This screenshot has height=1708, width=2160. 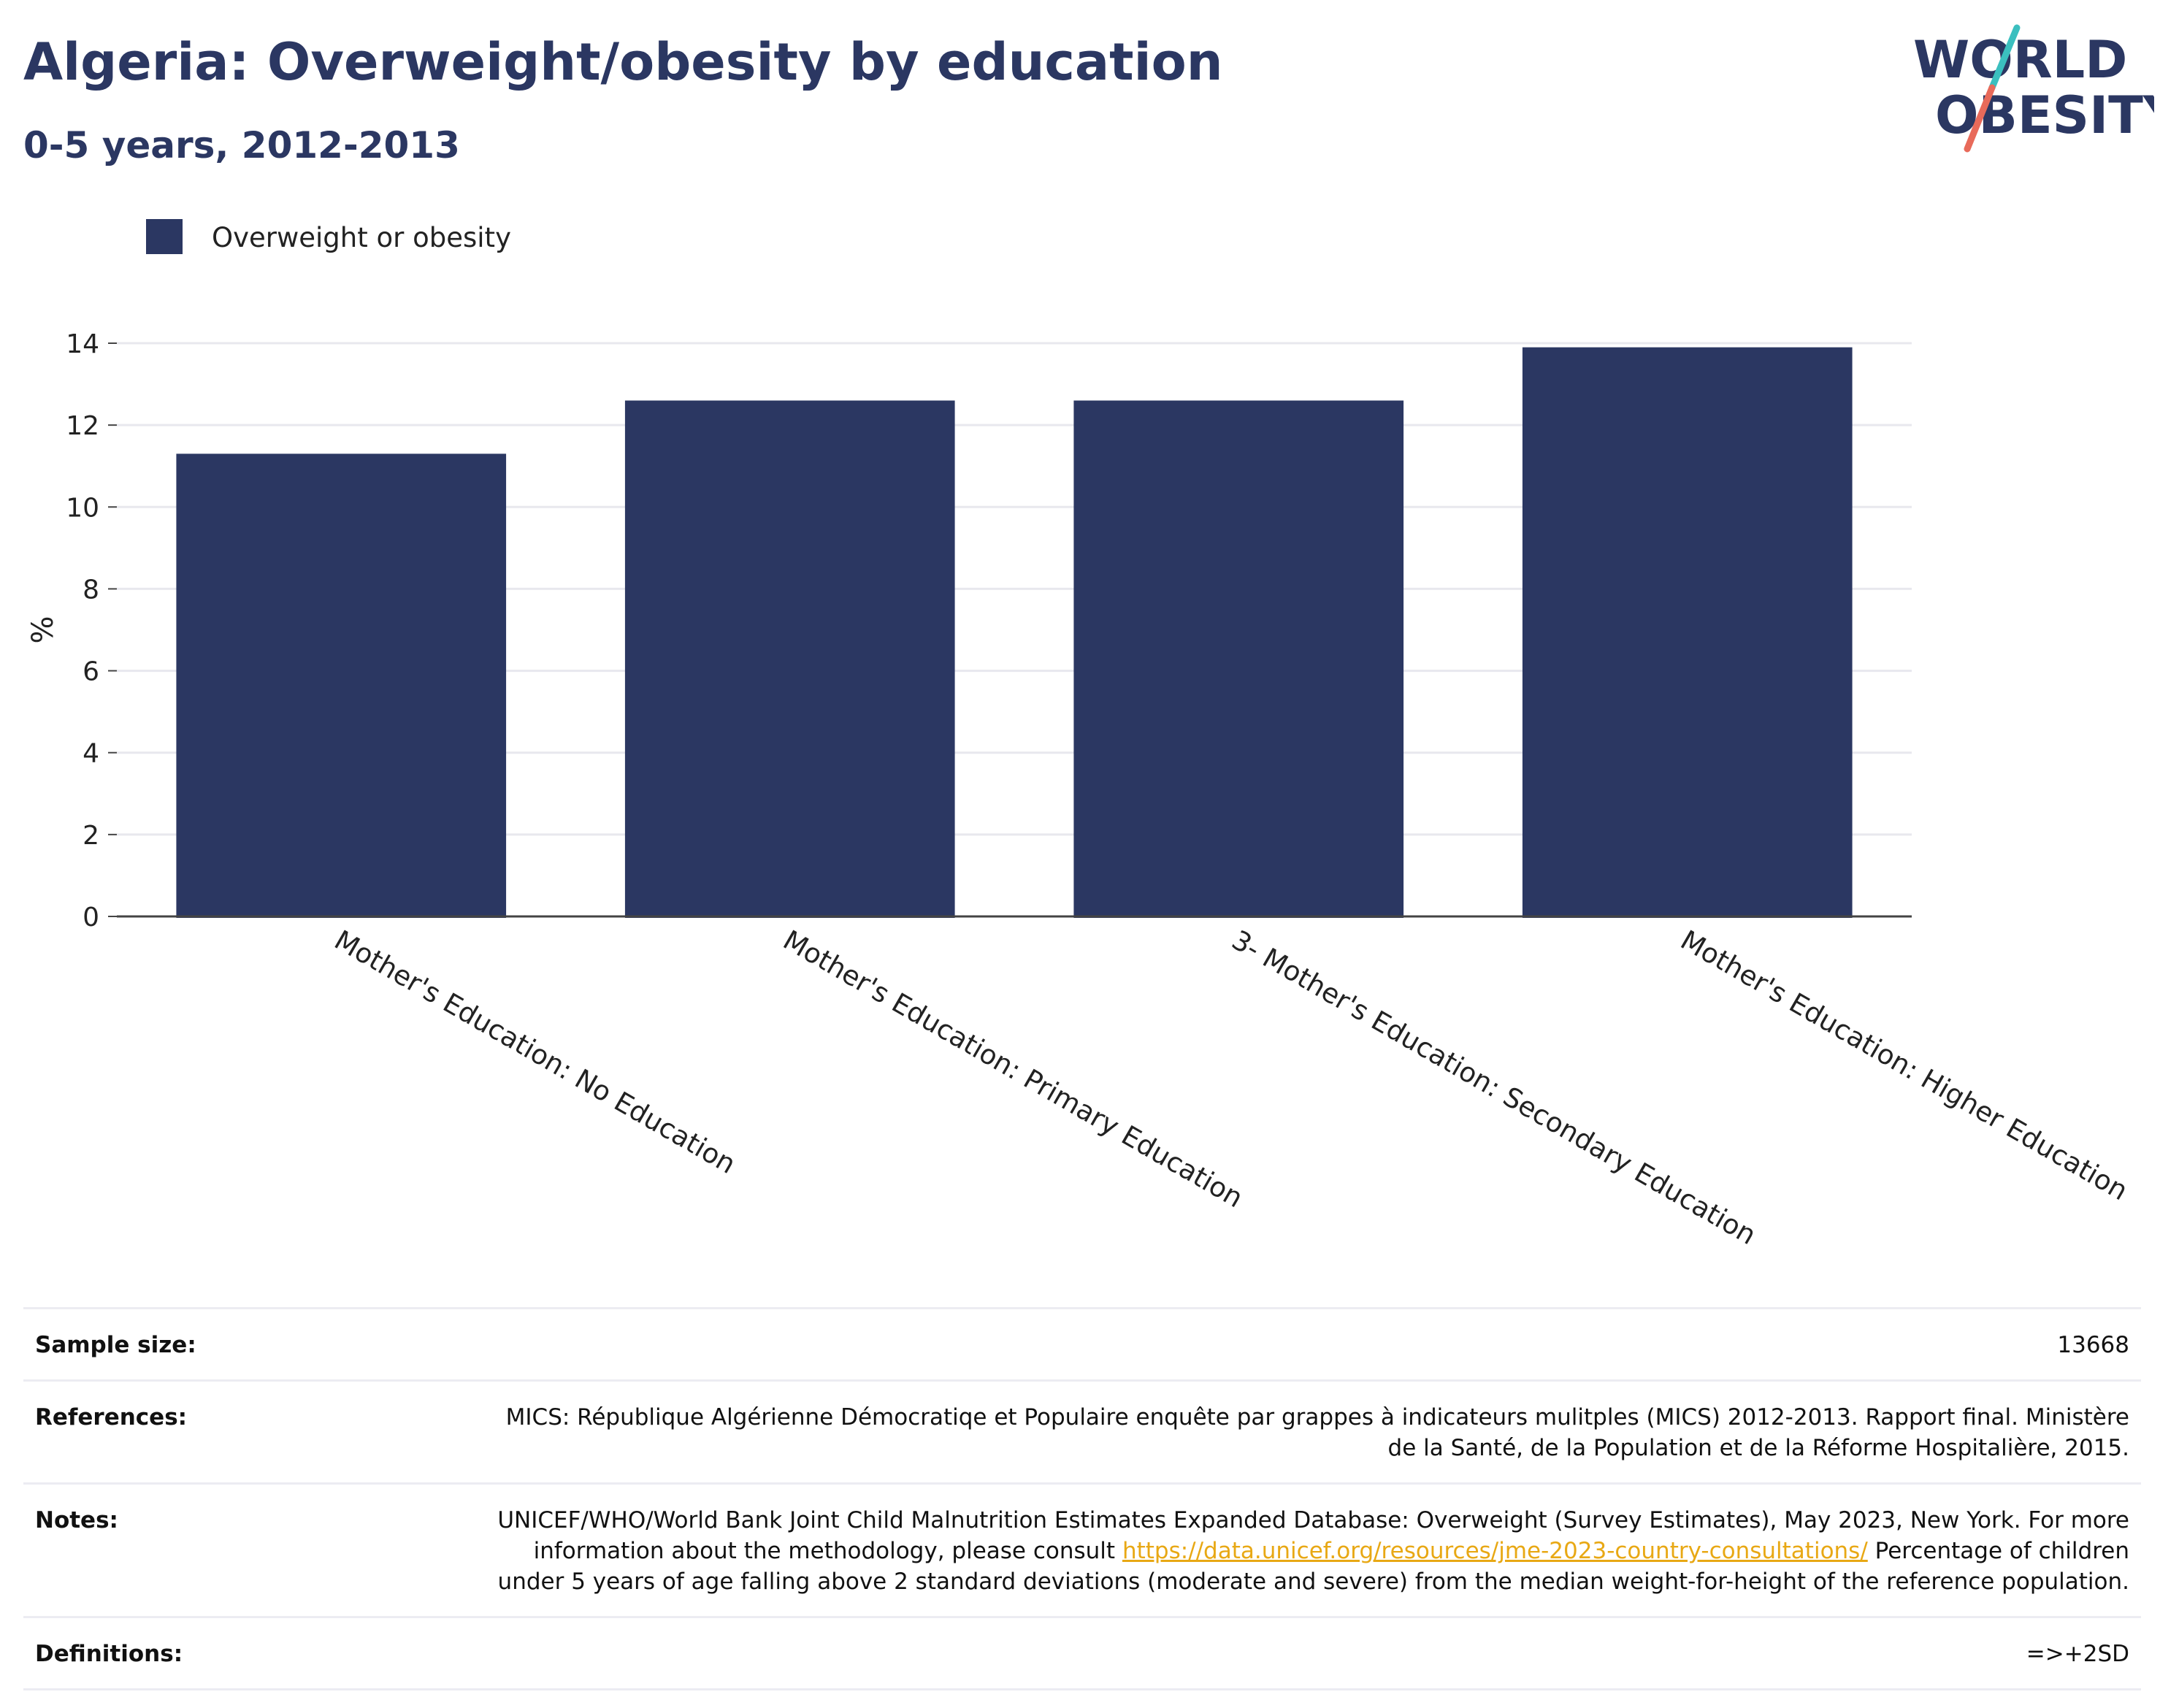 I want to click on y-tick-label: 14, so click(x=82, y=344).